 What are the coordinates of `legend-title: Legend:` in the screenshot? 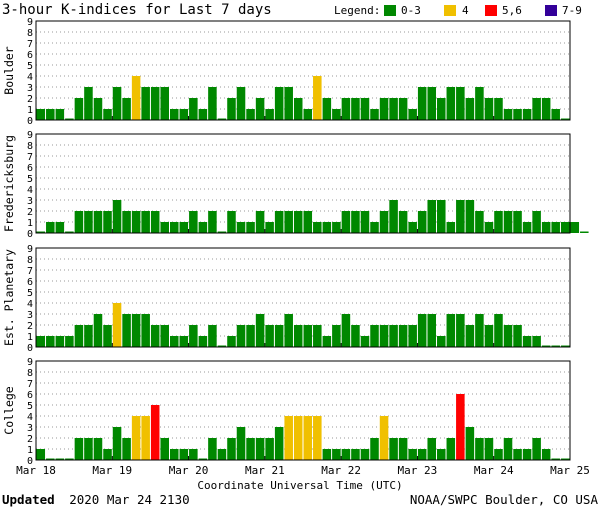 It's located at (357, 10).